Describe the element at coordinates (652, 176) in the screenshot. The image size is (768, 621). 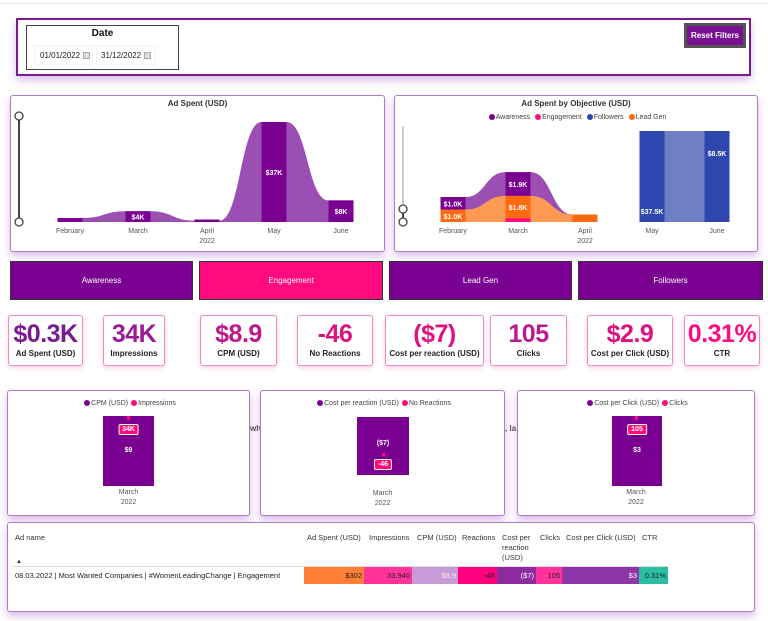
I see `bar-followers-may` at that location.